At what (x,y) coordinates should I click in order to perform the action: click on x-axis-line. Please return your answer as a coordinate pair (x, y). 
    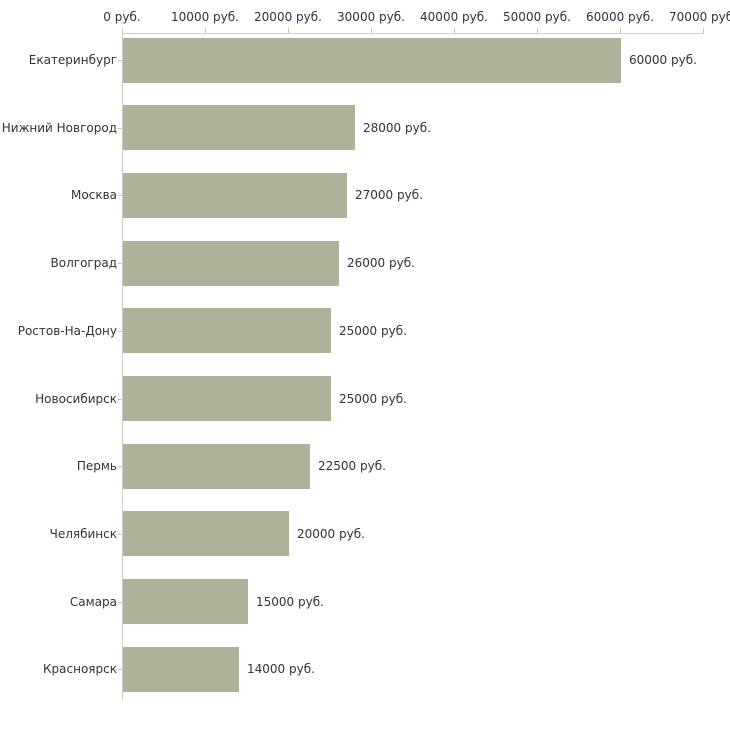
    Looking at the image, I should click on (413, 33).